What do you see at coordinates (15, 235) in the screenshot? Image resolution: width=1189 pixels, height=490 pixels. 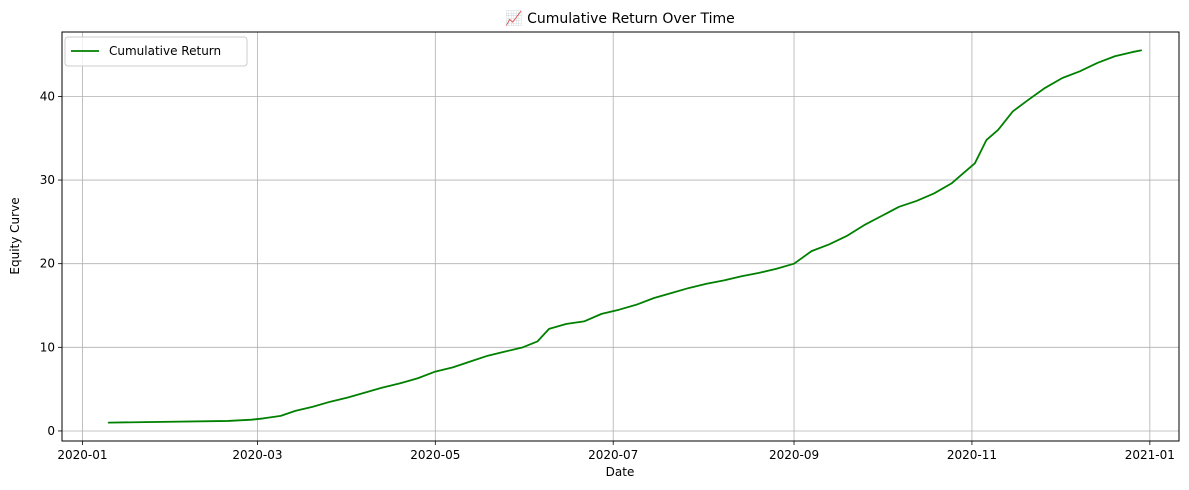 I see `y-axis-label: Equity Curve` at bounding box center [15, 235].